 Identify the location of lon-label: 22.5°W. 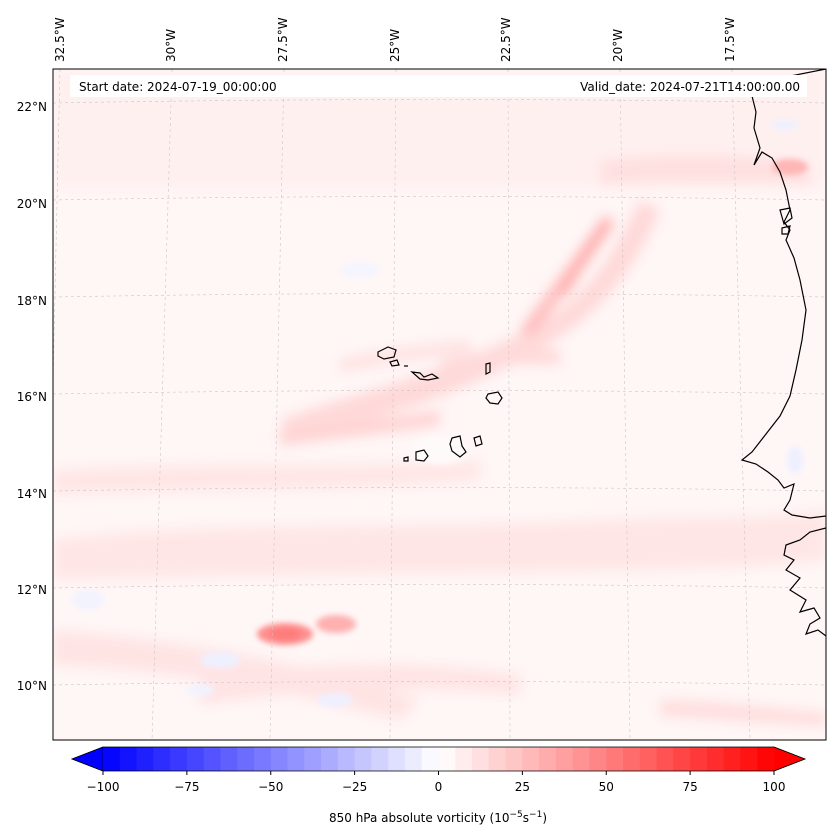
(506, 39).